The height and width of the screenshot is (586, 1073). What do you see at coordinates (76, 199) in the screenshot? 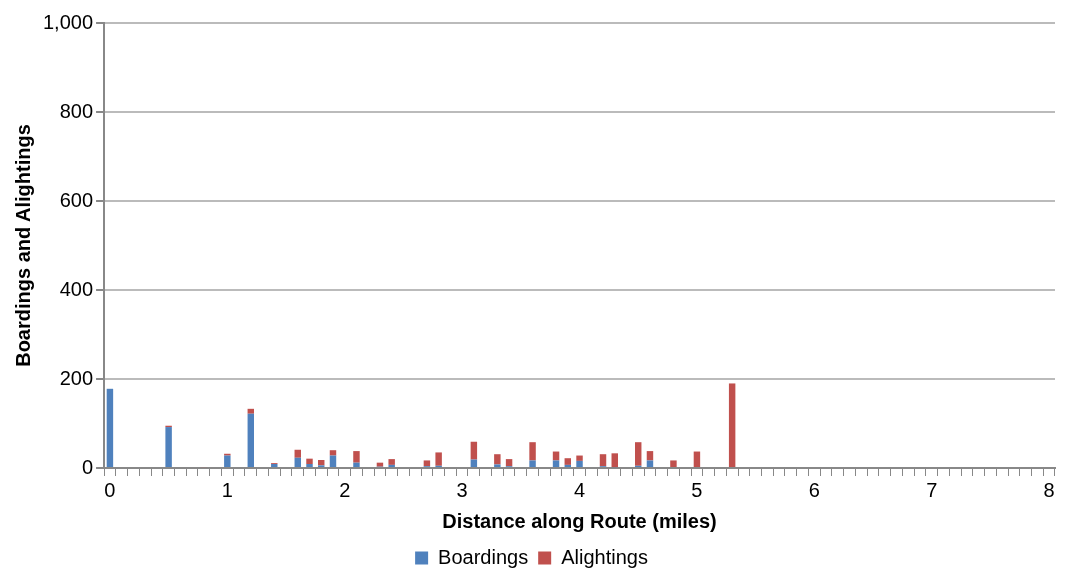
I see `y-tick-label: 600` at bounding box center [76, 199].